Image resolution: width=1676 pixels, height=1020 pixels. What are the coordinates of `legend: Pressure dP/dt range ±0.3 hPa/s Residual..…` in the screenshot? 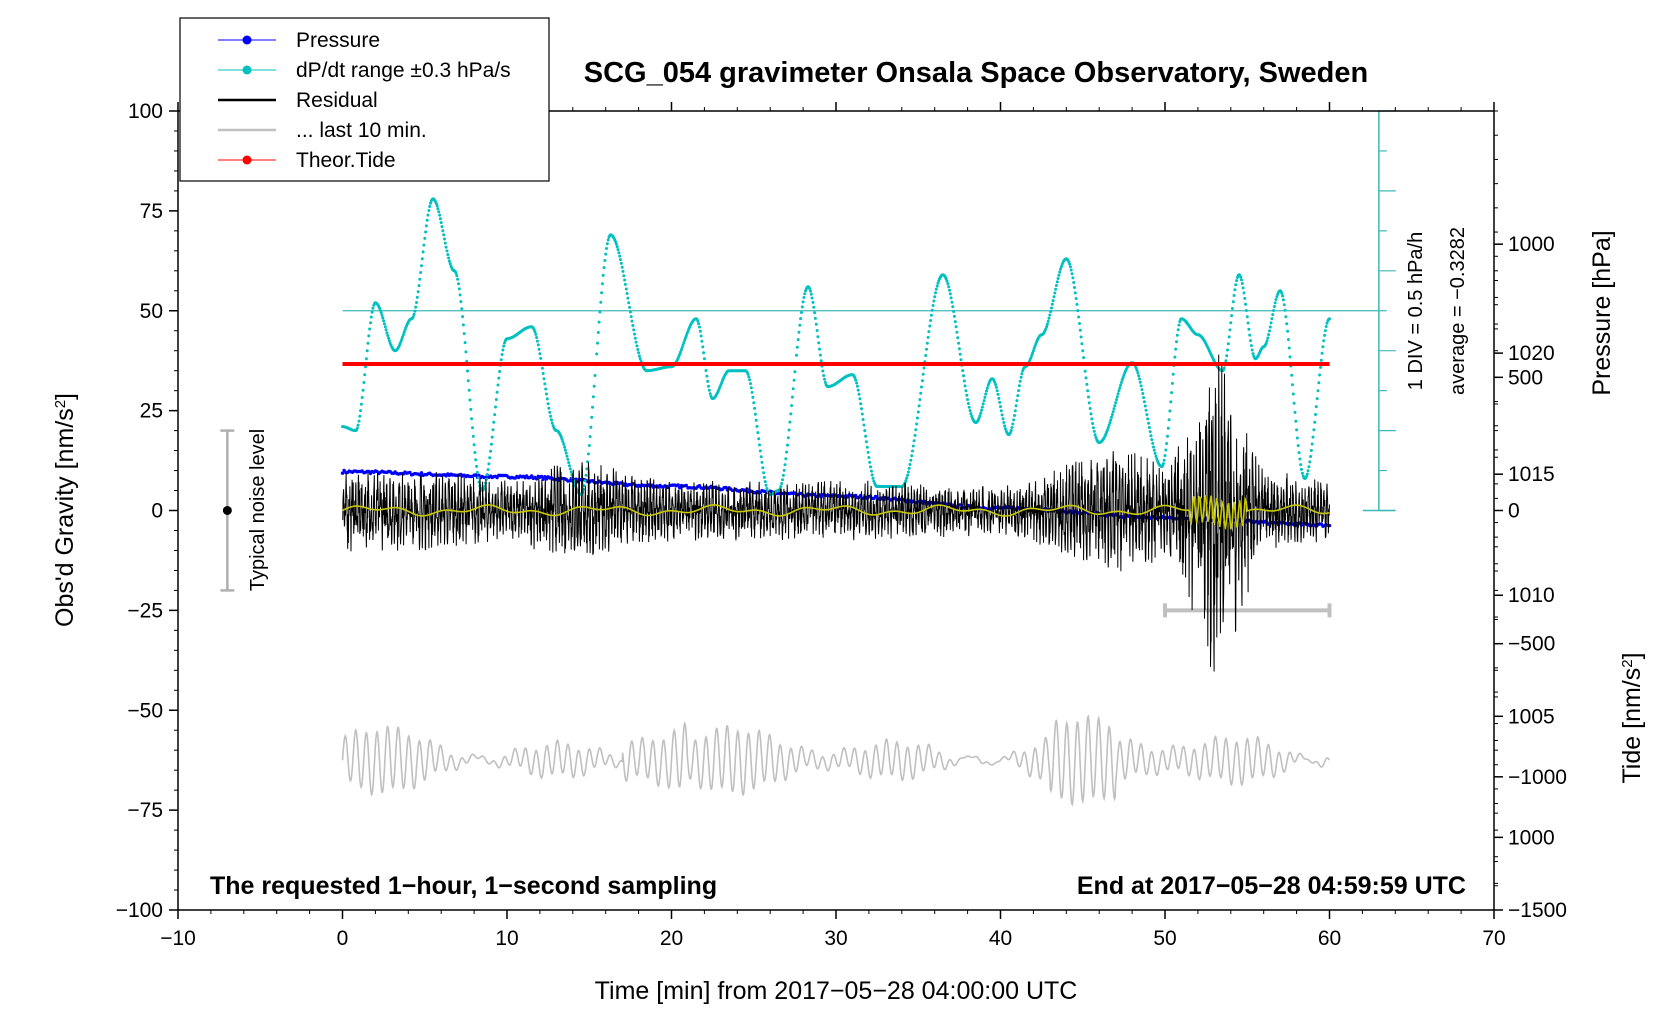 It's located at (364, 99).